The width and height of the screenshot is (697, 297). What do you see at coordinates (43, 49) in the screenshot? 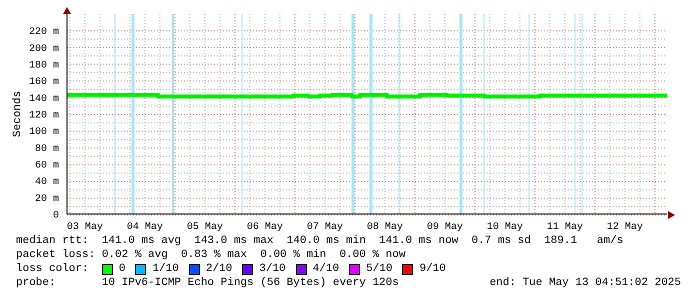
I see `y-tick-label: 200 m` at bounding box center [43, 49].